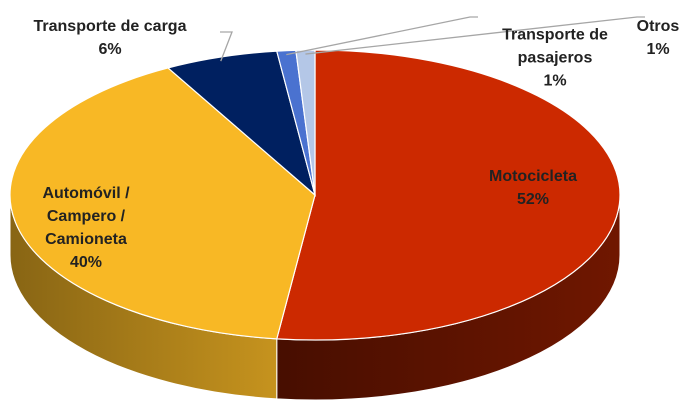 This screenshot has height=404, width=688. I want to click on data-label: Otros 1%, so click(658, 38).